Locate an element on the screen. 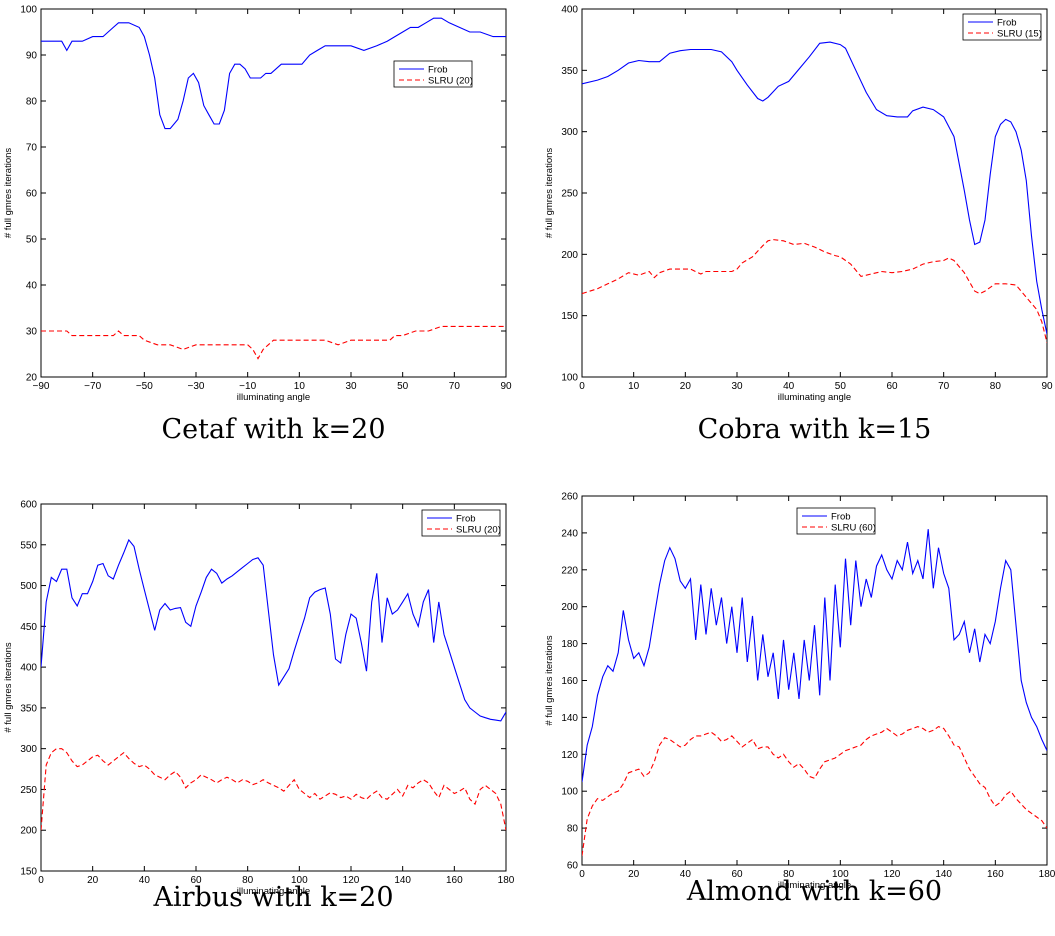 Image resolution: width=1055 pixels, height=936 pixels. y-tick-label: 500 is located at coordinates (28, 586).